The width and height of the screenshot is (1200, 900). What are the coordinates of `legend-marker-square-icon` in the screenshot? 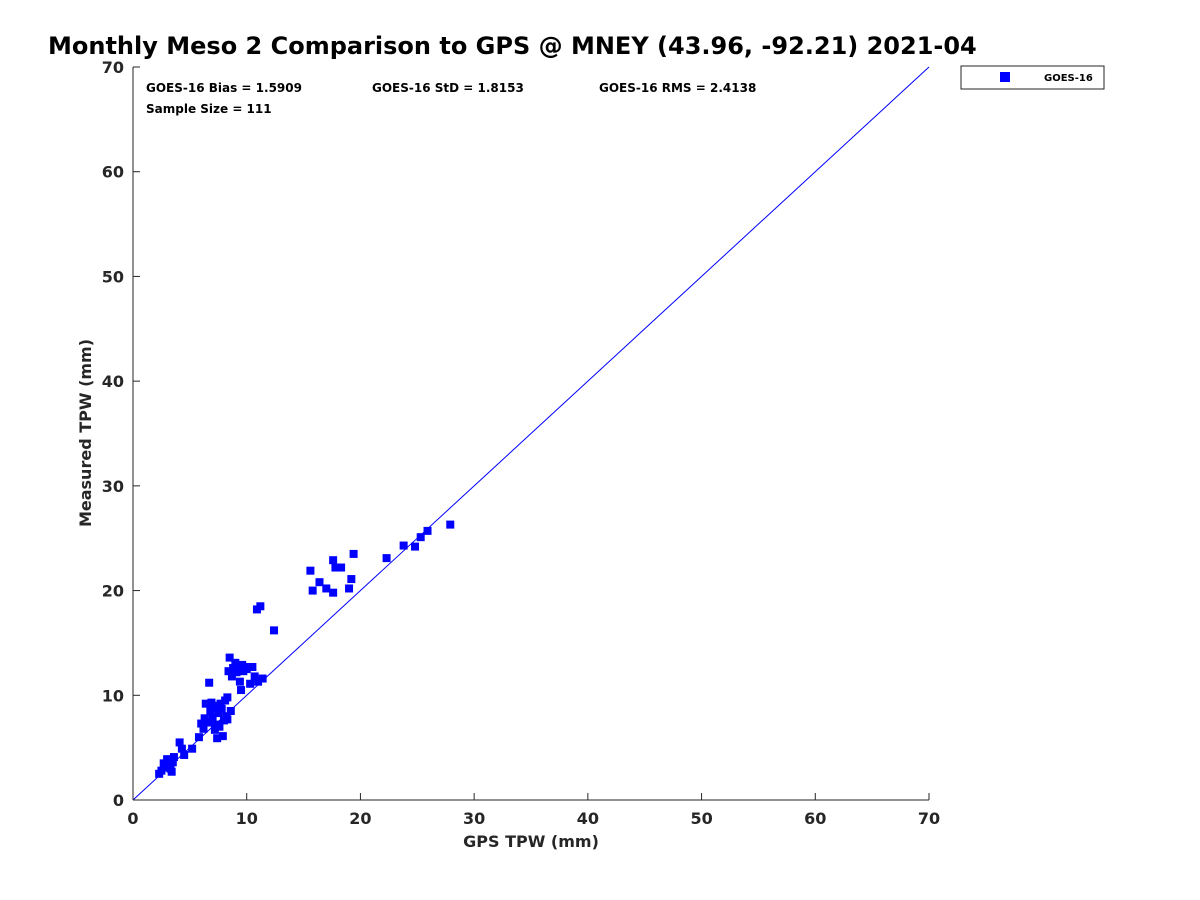 It's located at (1005, 77).